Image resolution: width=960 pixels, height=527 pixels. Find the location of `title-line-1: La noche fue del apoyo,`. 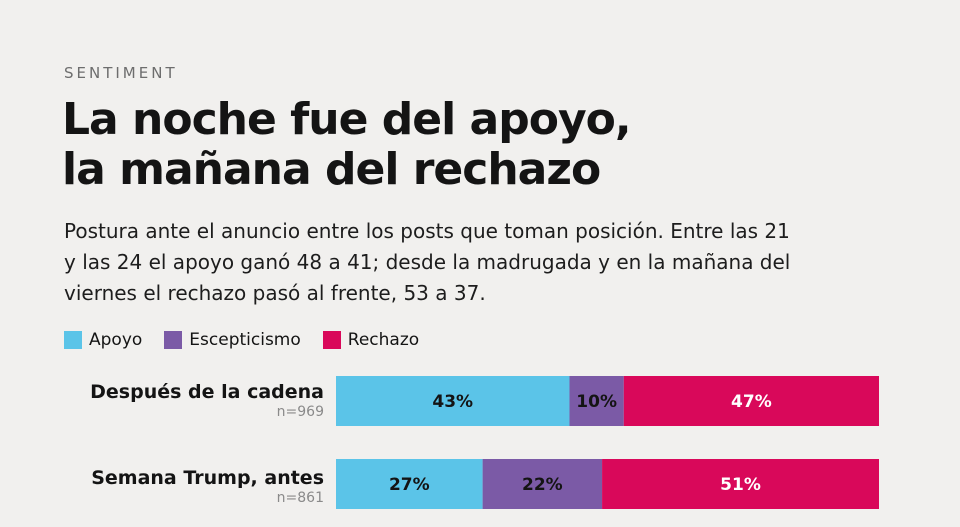

title-line-1: La noche fue del apoyo, is located at coordinates (347, 119).